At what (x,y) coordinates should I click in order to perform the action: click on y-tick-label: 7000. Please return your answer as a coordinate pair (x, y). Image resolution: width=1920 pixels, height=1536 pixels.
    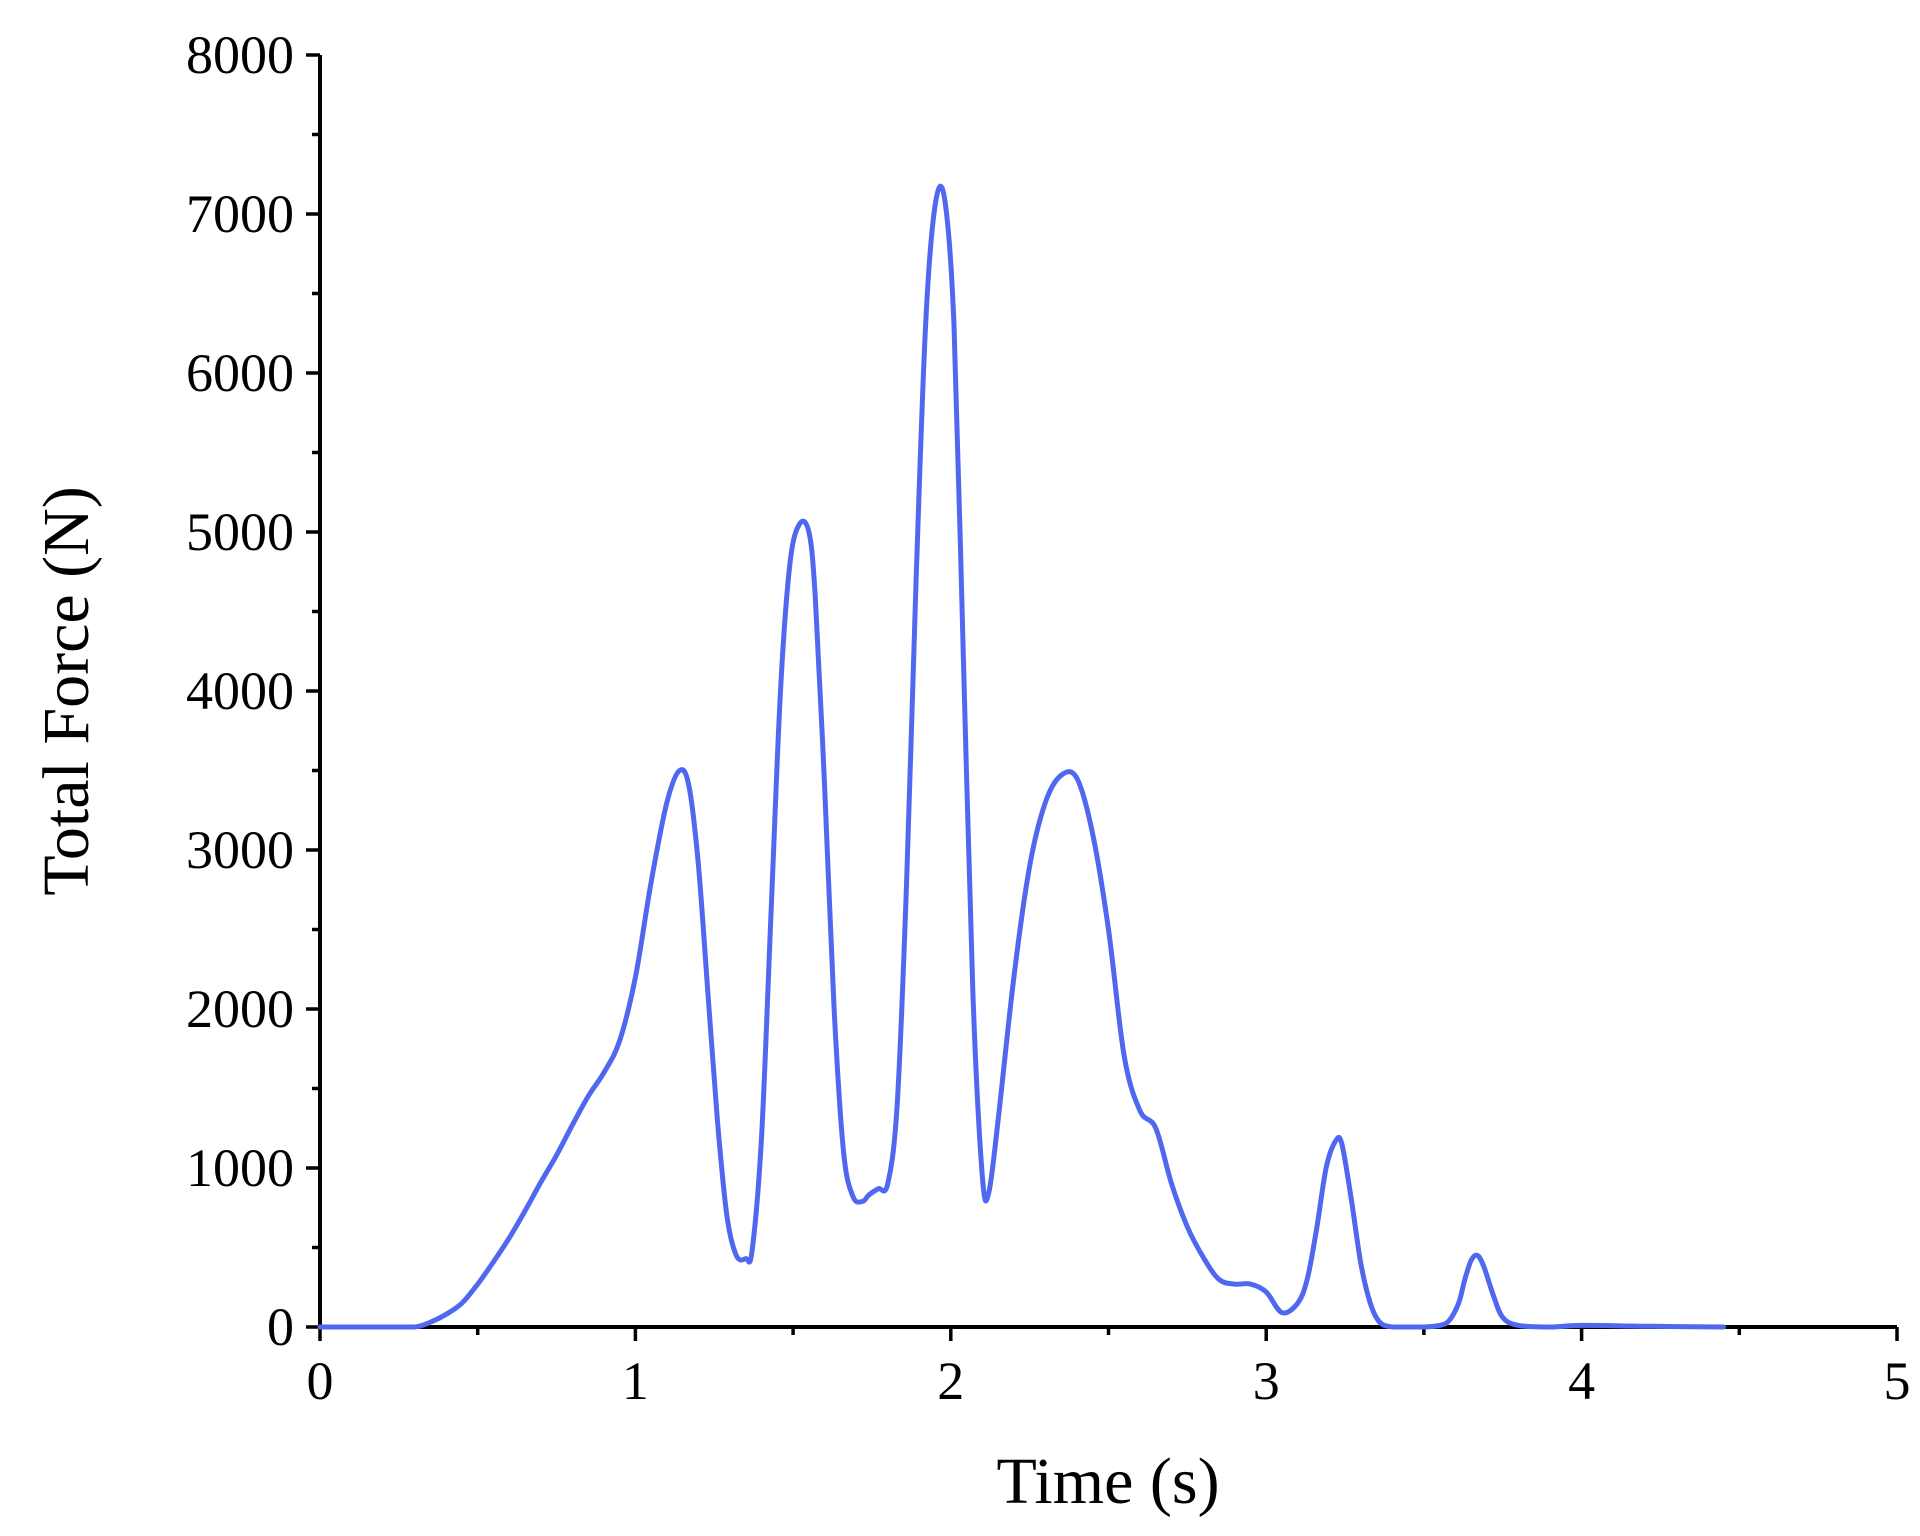
    Looking at the image, I should click on (240, 214).